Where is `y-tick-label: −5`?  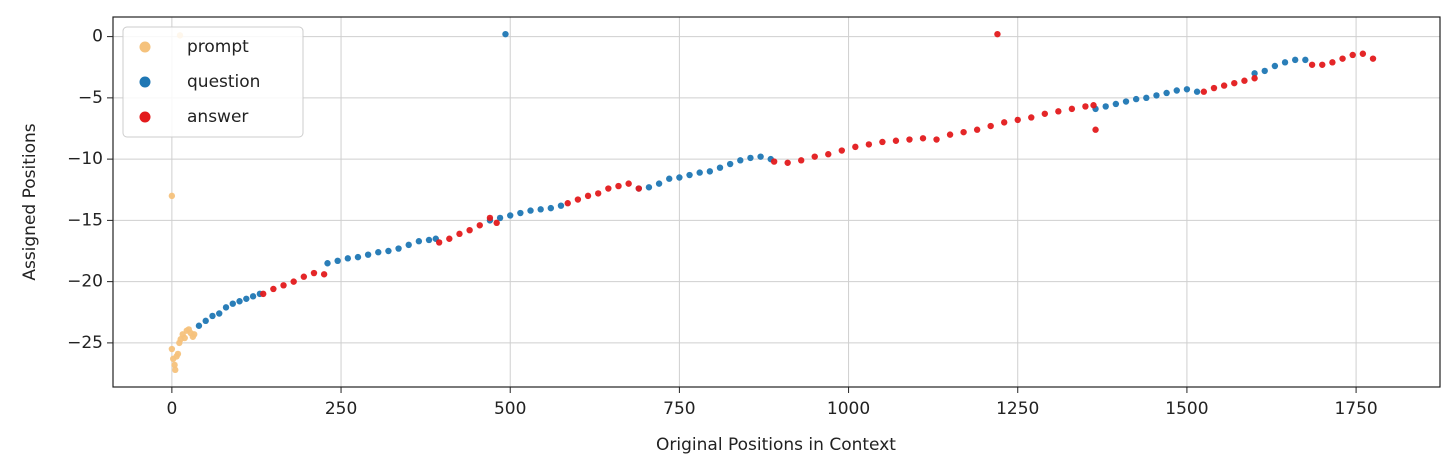
y-tick-label: −5 is located at coordinates (90, 98).